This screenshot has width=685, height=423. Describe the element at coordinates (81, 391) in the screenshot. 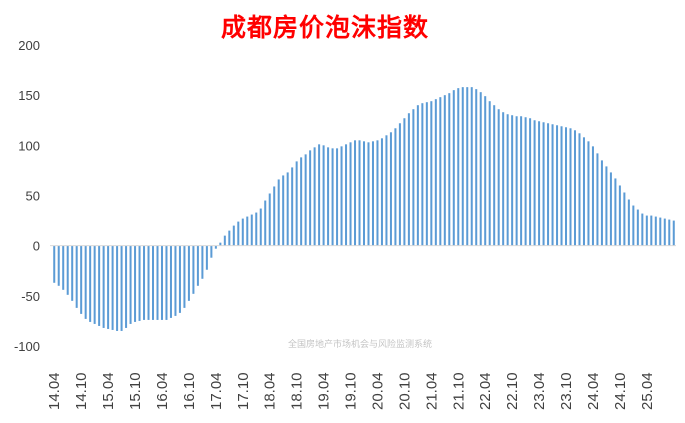

I see `x-tick-label: 14.10` at that location.